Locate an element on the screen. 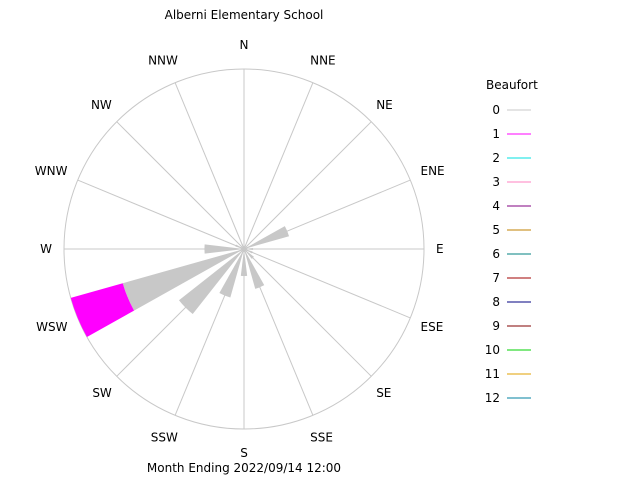 The width and height of the screenshot is (640, 480). direction-label-ssw: SSW is located at coordinates (164, 438).